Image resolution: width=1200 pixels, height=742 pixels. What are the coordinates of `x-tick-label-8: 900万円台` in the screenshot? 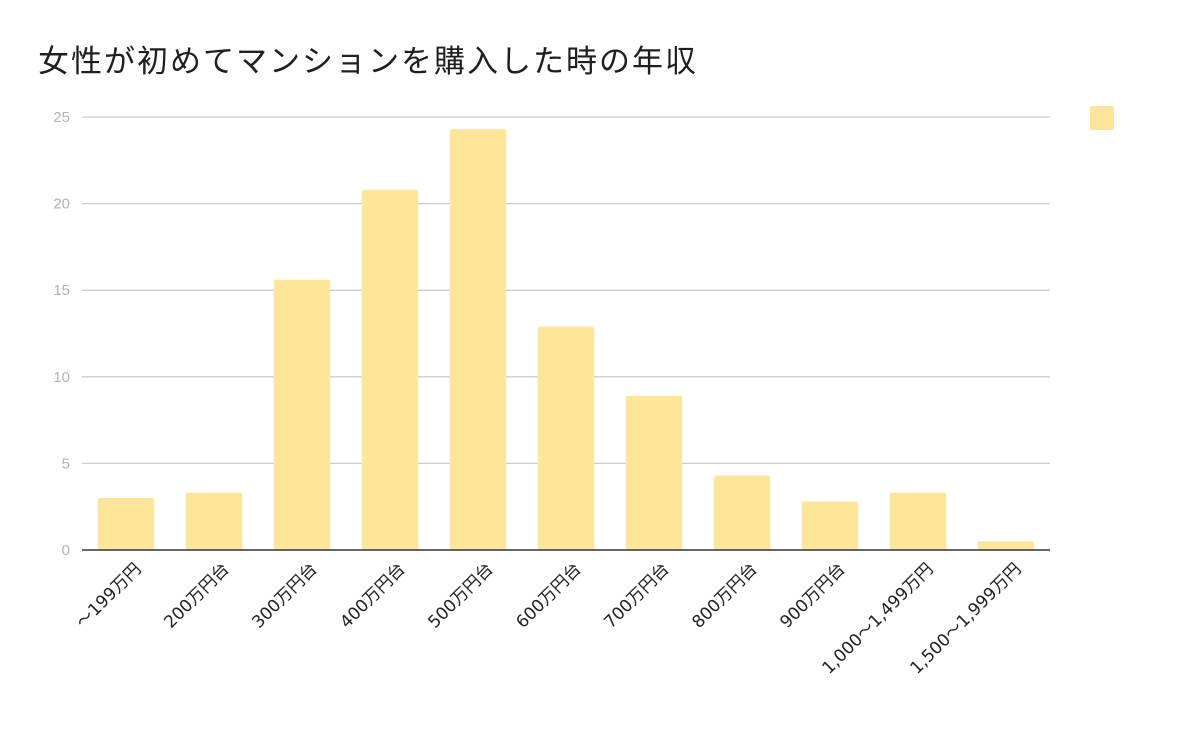 It's located at (812, 595).